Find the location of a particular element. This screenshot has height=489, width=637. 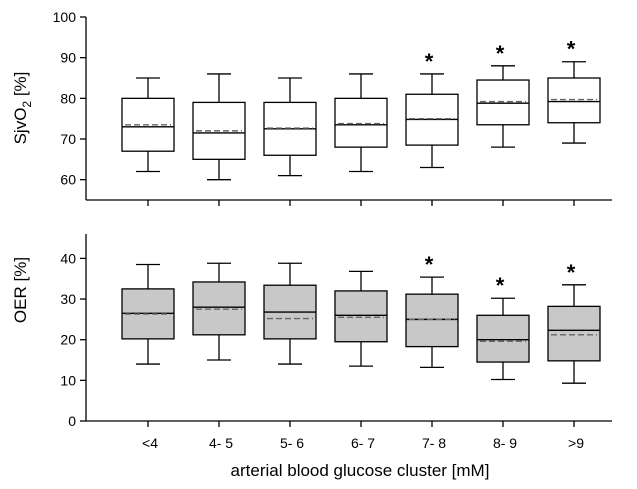

oer-box-5: * is located at coordinates (503, 327).